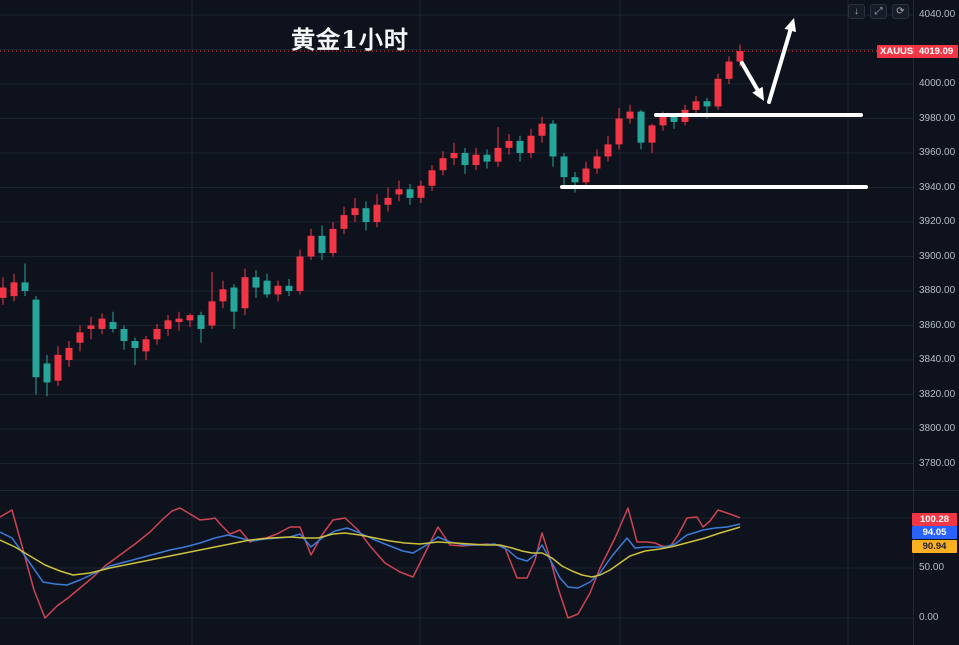 This screenshot has height=645, width=959. Describe the element at coordinates (937, 394) in the screenshot. I see `price-axis-label: 3820.00` at that location.